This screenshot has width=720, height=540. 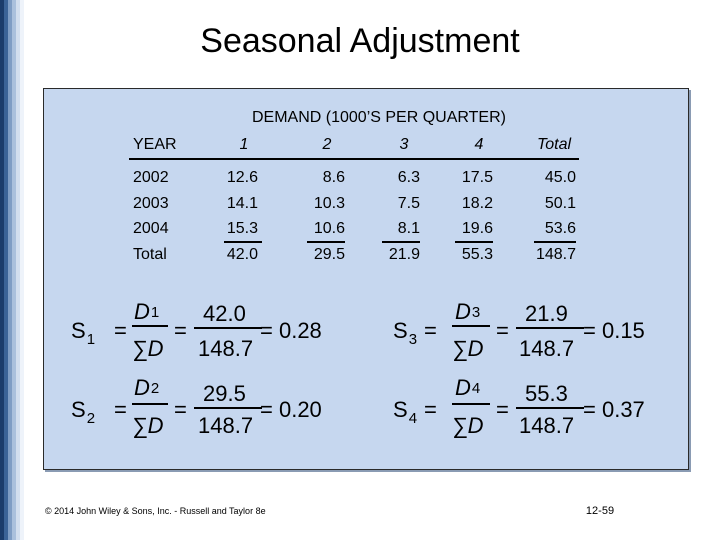 What do you see at coordinates (560, 177) in the screenshot?
I see `table-cell: 45.0` at bounding box center [560, 177].